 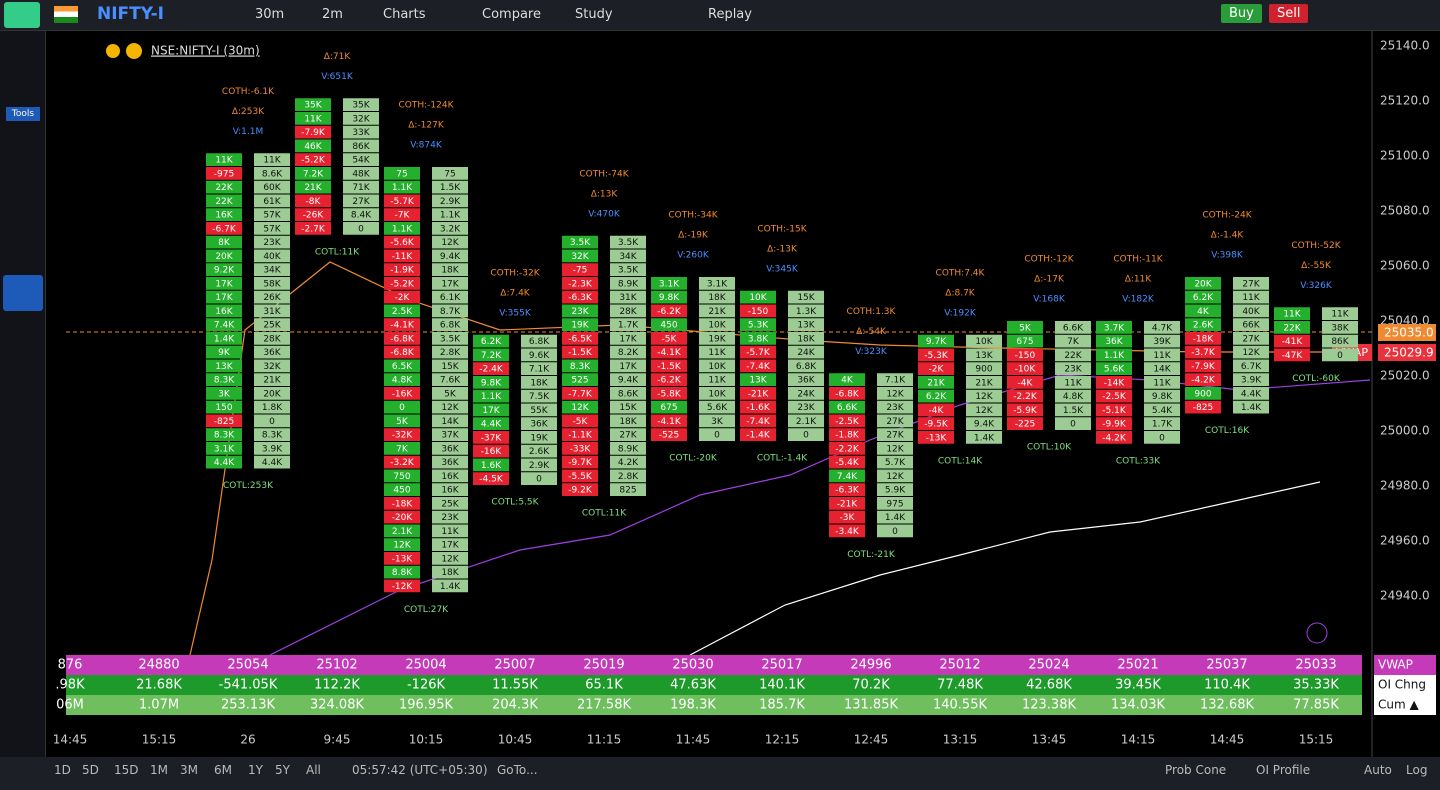 What do you see at coordinates (580, 436) in the screenshot?
I see `footprint-value: -1.1K` at bounding box center [580, 436].